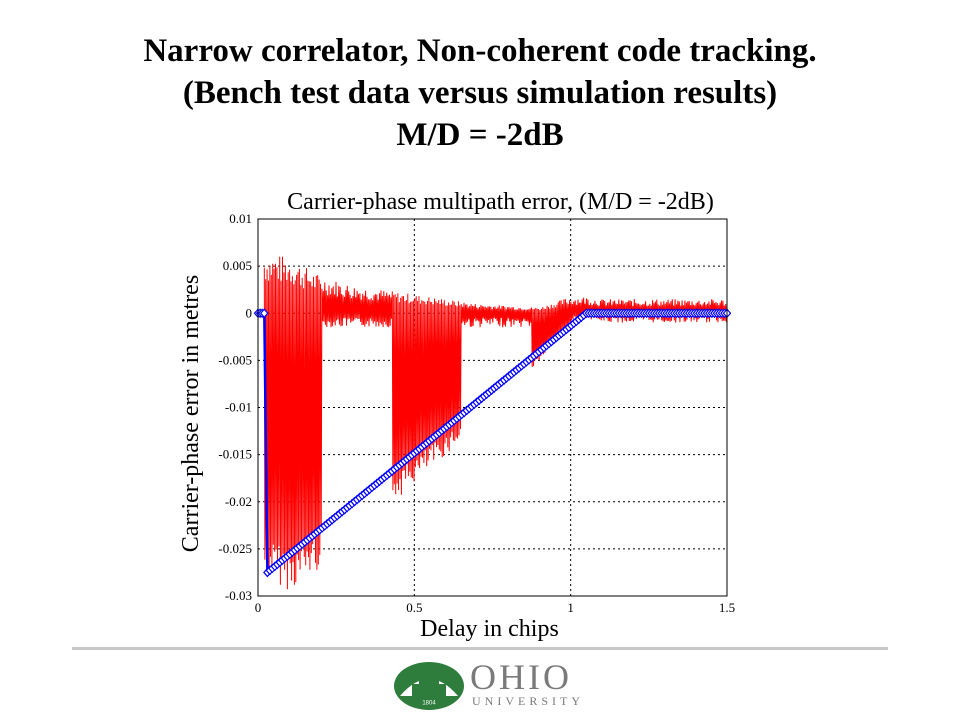 The height and width of the screenshot is (720, 960). I want to click on y-tick-label: -0.02, so click(238, 501).